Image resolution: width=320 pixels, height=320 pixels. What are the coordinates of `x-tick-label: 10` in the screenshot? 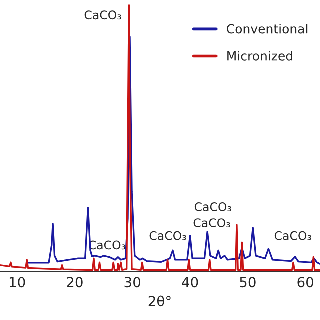 It's located at (18, 282).